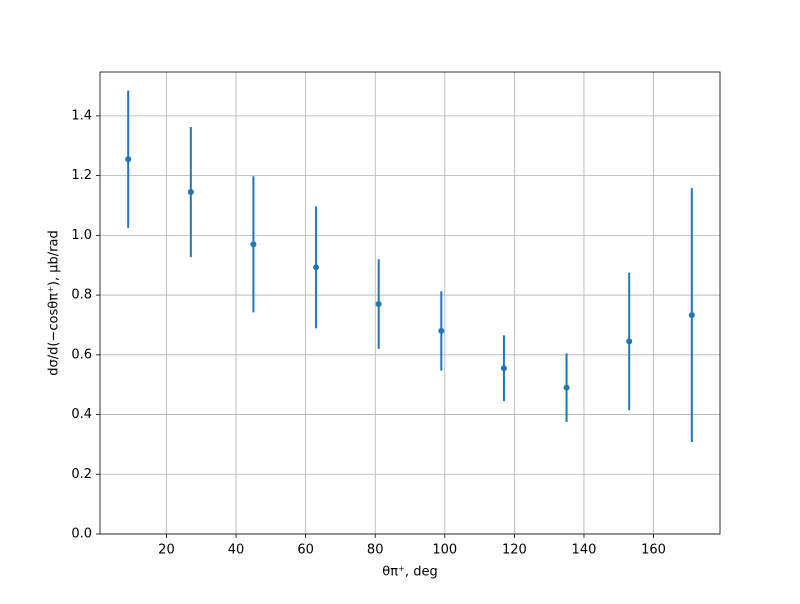  What do you see at coordinates (54, 302) in the screenshot?
I see `y-axis-label: dσ/d(−cosθπ⁺), μb/rad` at bounding box center [54, 302].